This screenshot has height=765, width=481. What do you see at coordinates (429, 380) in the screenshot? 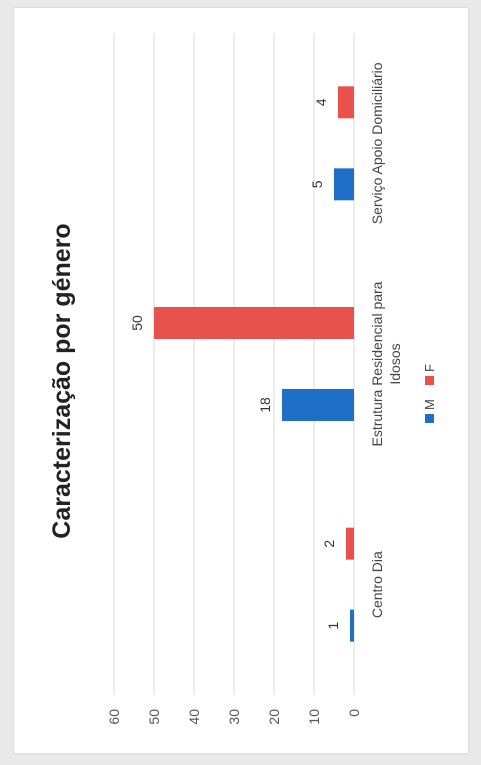
I see `legend-swatch-F` at bounding box center [429, 380].